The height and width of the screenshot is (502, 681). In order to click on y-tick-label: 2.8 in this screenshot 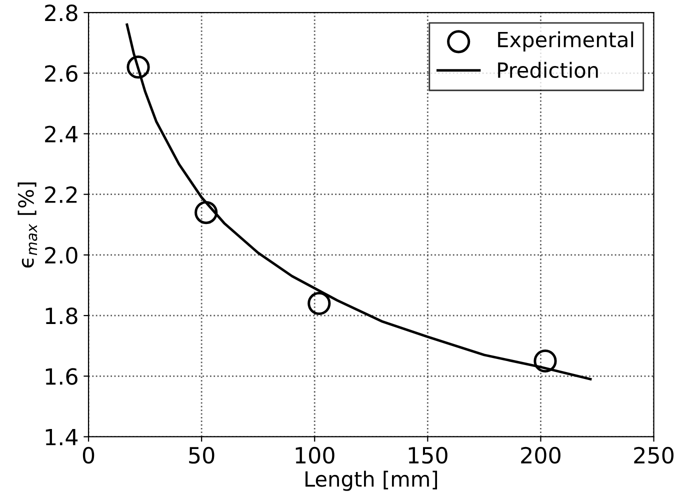, I will do `click(61, 13)`.